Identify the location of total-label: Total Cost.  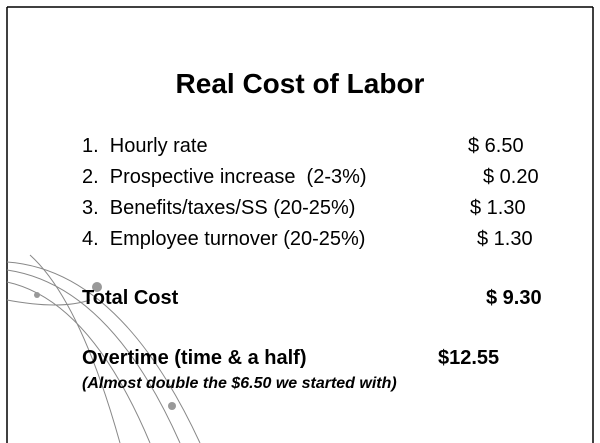
(130, 298).